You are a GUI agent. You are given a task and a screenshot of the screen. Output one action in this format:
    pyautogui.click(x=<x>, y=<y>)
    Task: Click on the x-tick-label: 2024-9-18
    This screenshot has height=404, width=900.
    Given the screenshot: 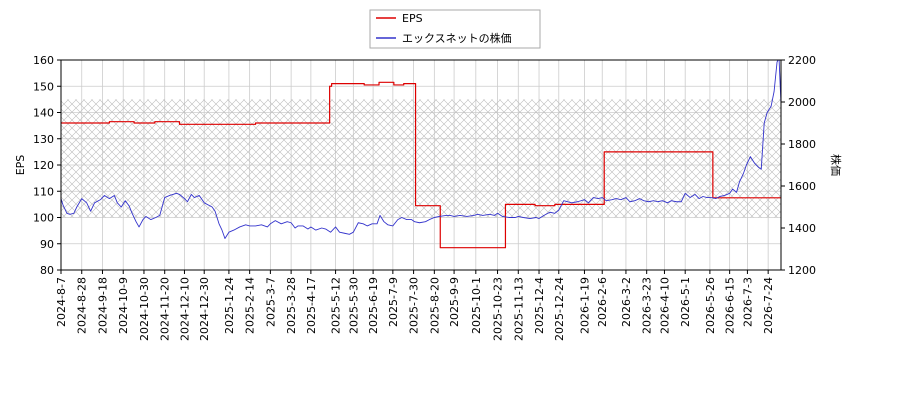 What is the action you would take?
    pyautogui.click(x=102, y=305)
    